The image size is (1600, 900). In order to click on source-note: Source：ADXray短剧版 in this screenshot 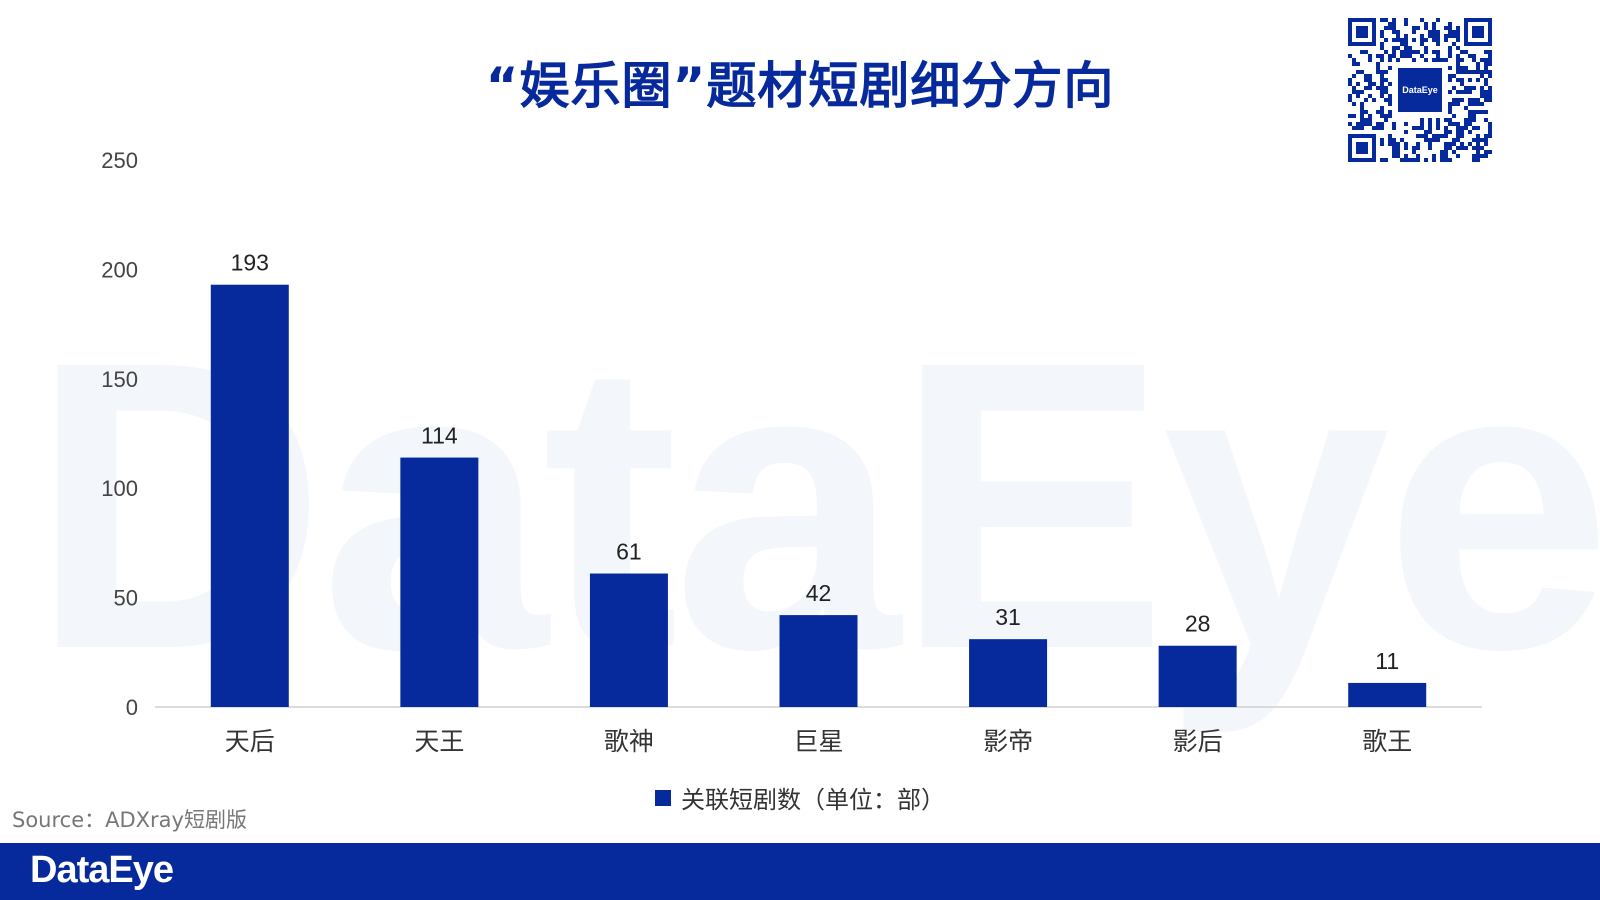, I will do `click(129, 820)`.